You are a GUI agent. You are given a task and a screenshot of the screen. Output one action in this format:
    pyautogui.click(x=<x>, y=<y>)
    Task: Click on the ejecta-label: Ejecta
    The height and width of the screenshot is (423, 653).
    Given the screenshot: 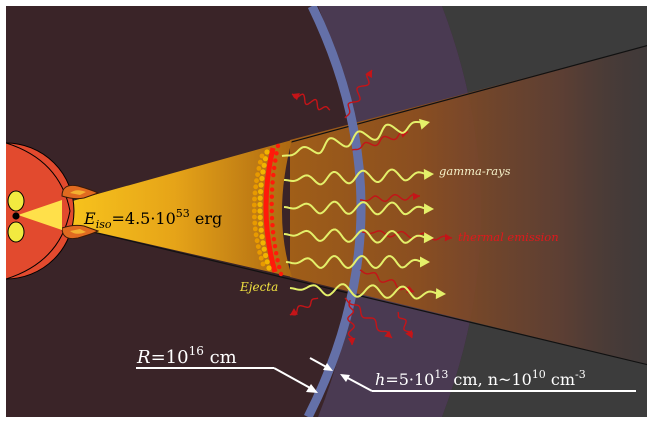 What is the action you would take?
    pyautogui.click(x=258, y=287)
    